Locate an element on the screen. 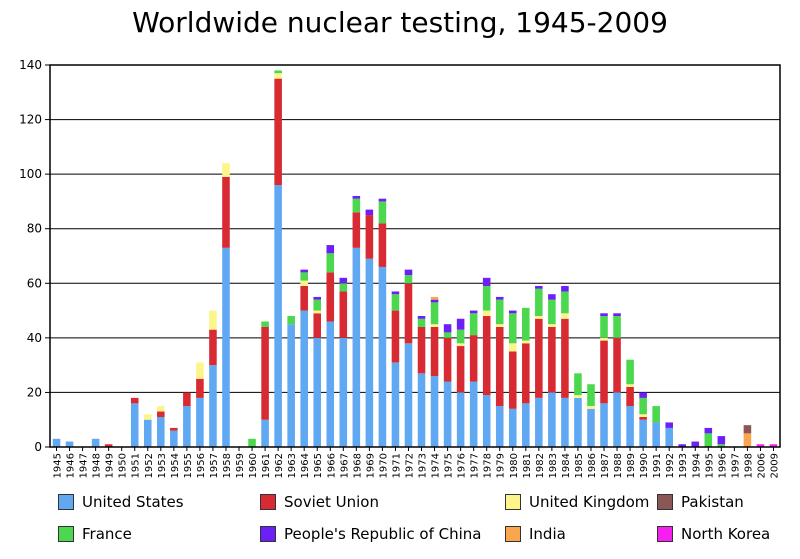  x-tick-label: 1986 is located at coordinates (592, 465).